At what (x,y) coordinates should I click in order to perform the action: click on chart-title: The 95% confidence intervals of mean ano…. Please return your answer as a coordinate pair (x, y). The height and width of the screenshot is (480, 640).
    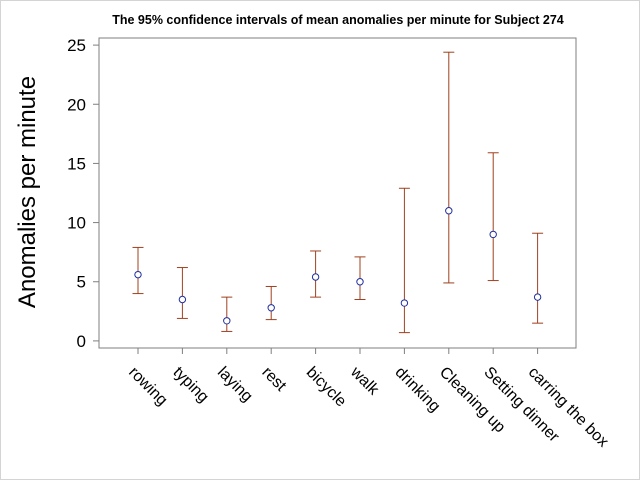
    Looking at the image, I should click on (338, 20).